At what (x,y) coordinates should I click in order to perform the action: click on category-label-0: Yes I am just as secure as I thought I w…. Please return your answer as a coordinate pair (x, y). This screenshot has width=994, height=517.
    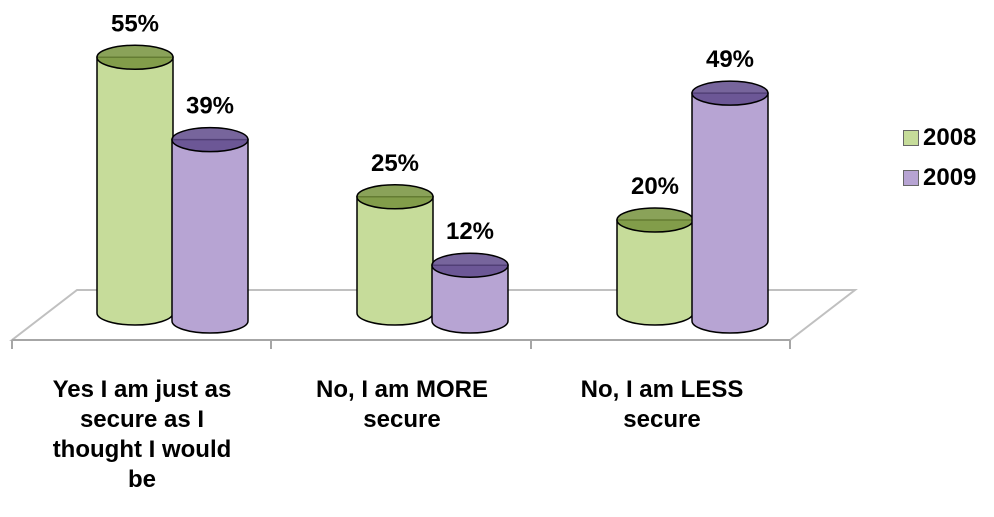
    Looking at the image, I should click on (142, 434).